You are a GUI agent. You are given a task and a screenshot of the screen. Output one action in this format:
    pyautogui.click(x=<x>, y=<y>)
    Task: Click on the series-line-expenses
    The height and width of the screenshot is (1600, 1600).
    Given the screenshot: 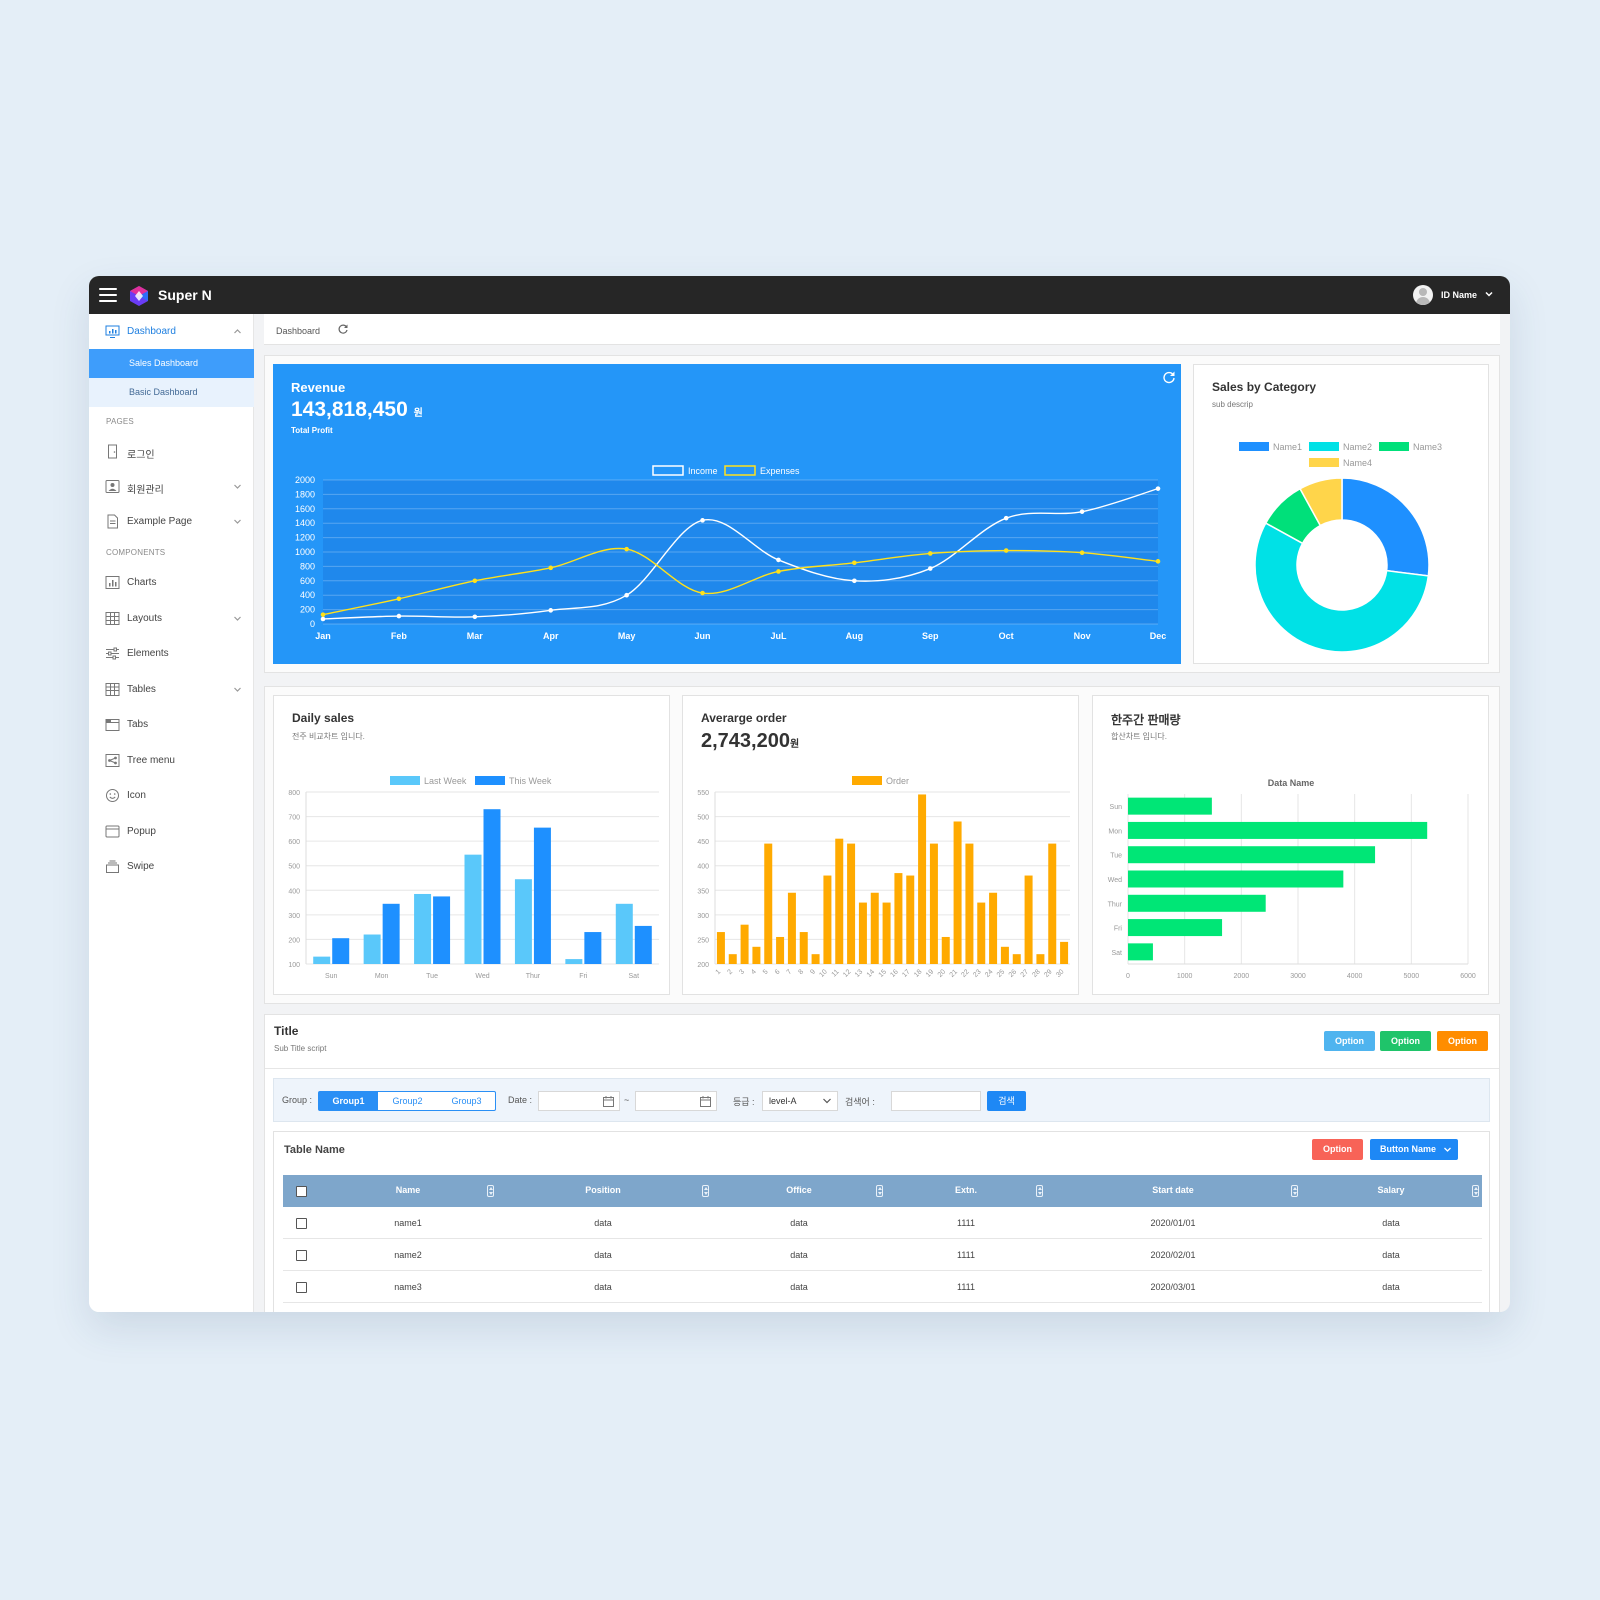 What is the action you would take?
    pyautogui.click(x=740, y=581)
    